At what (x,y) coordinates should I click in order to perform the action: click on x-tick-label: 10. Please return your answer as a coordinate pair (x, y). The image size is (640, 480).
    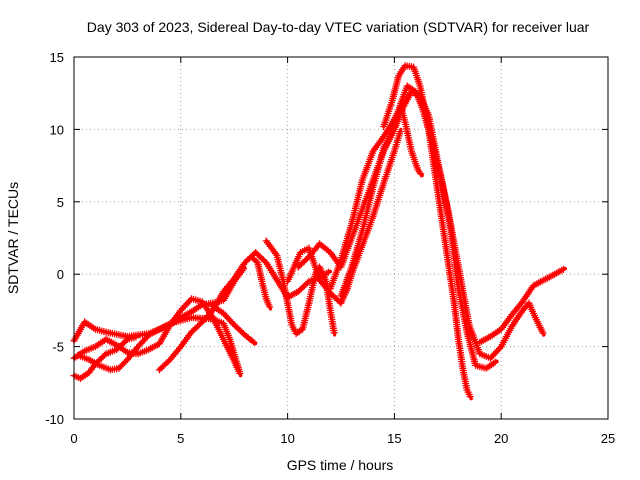
    Looking at the image, I should click on (287, 438).